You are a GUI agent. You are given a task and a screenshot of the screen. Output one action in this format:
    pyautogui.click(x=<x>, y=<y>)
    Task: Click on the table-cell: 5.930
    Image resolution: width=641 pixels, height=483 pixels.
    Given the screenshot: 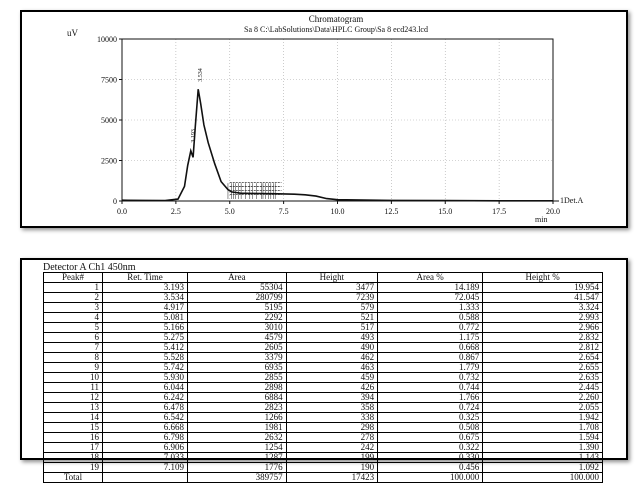 What is the action you would take?
    pyautogui.click(x=145, y=377)
    